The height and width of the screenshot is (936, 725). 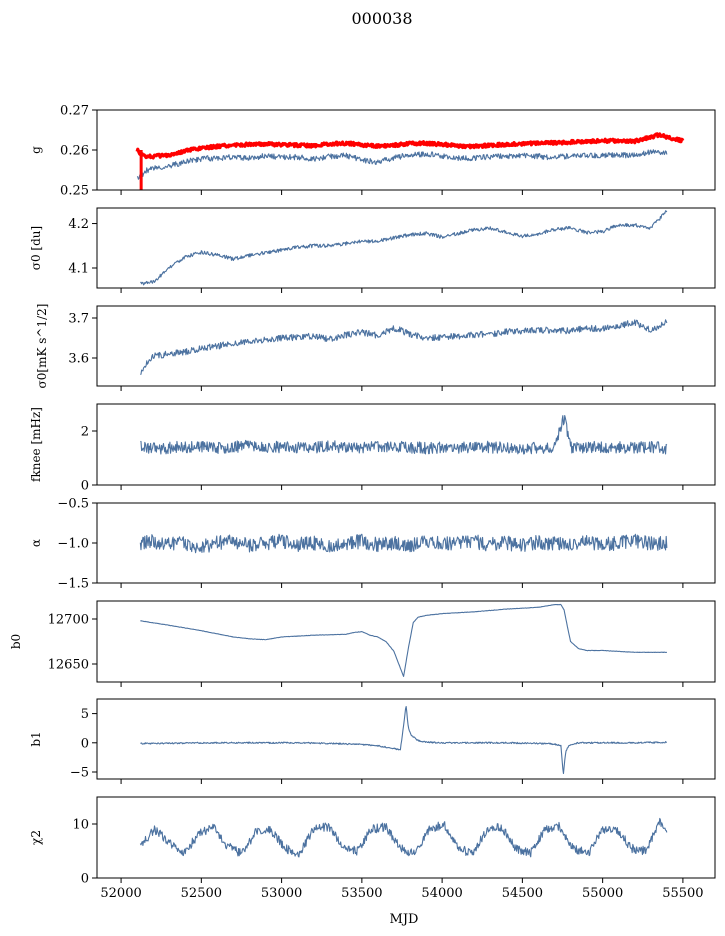 What do you see at coordinates (68, 665) in the screenshot?
I see `y-tick-label-b0-0: 12650` at bounding box center [68, 665].